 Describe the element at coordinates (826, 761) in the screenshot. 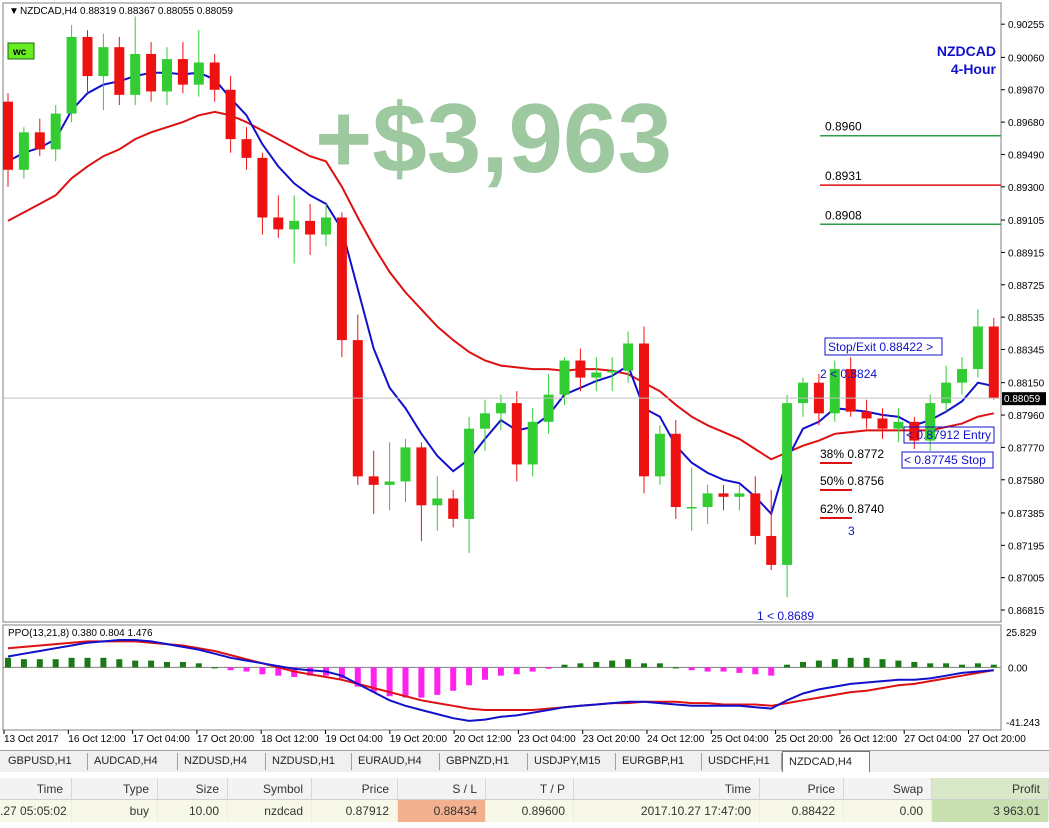

I see `tab-nzdcad-h4: NZDCAD,H4` at that location.